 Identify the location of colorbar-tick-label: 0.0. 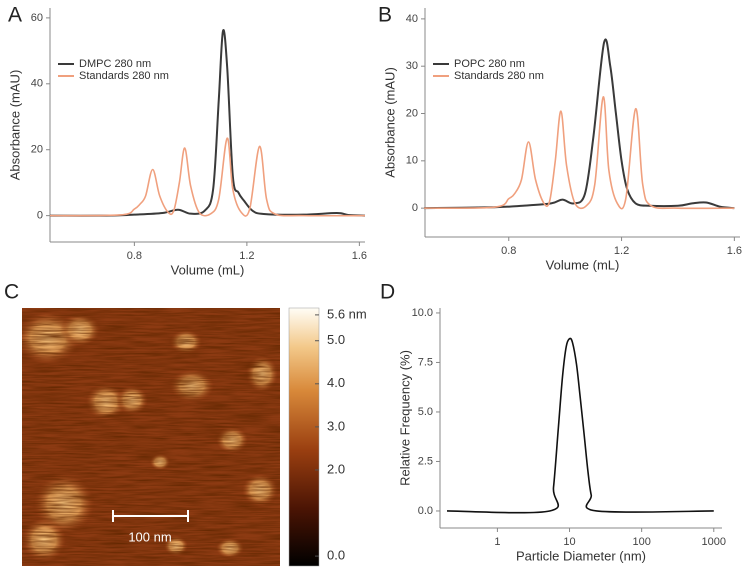
(336, 555).